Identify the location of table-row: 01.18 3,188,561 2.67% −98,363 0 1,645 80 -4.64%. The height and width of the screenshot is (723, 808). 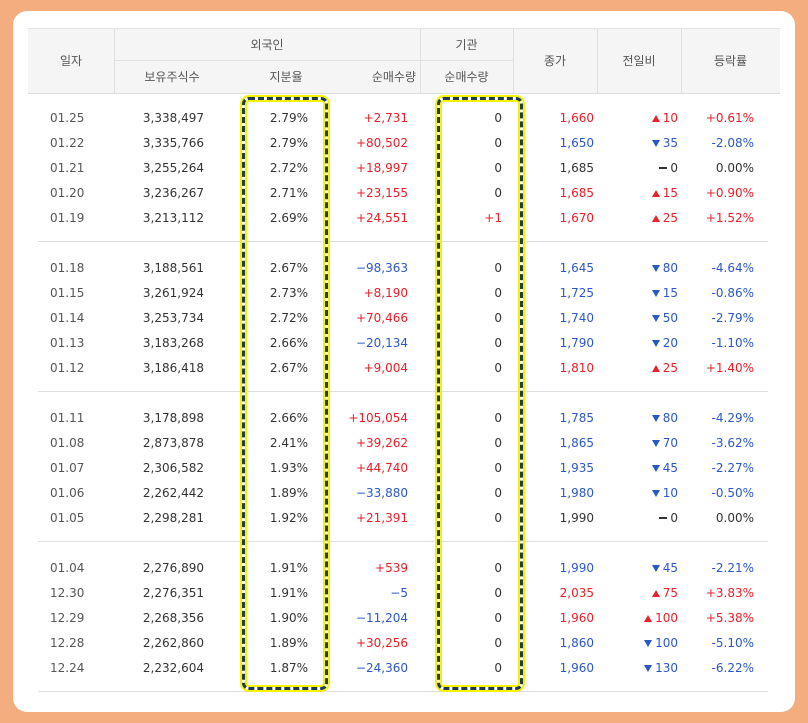
(404, 268).